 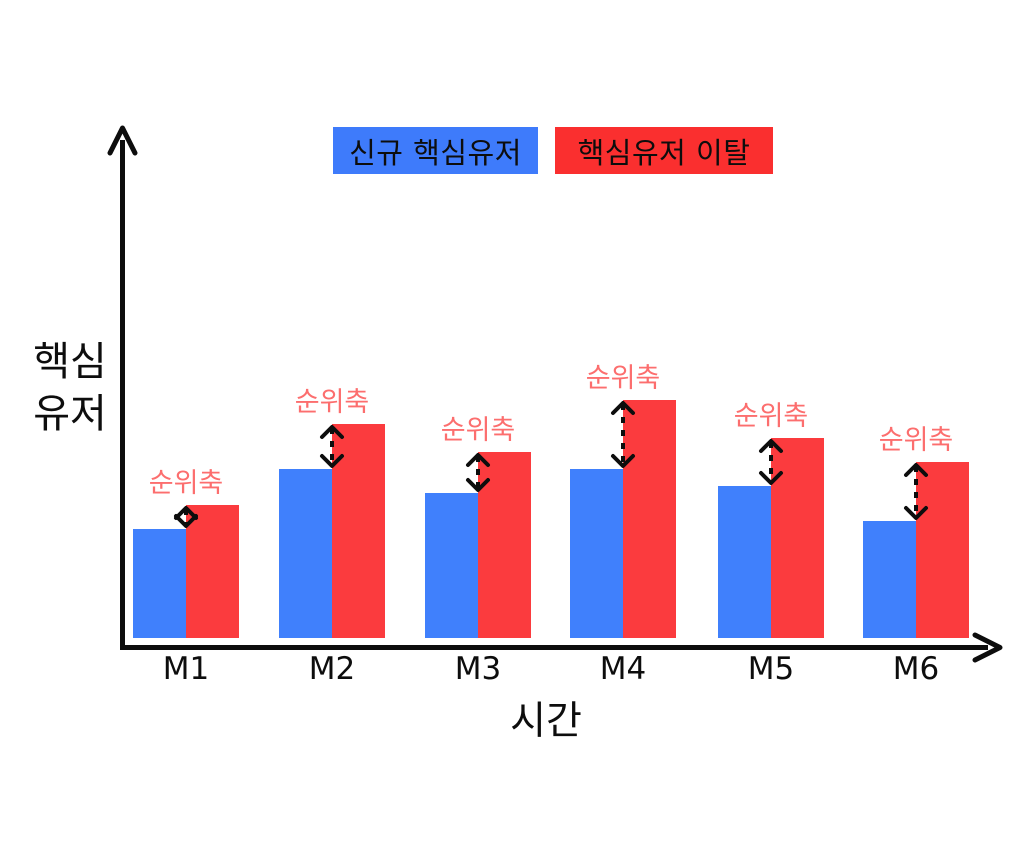 I want to click on y-axis-label-line2: 유저, so click(x=70, y=414).